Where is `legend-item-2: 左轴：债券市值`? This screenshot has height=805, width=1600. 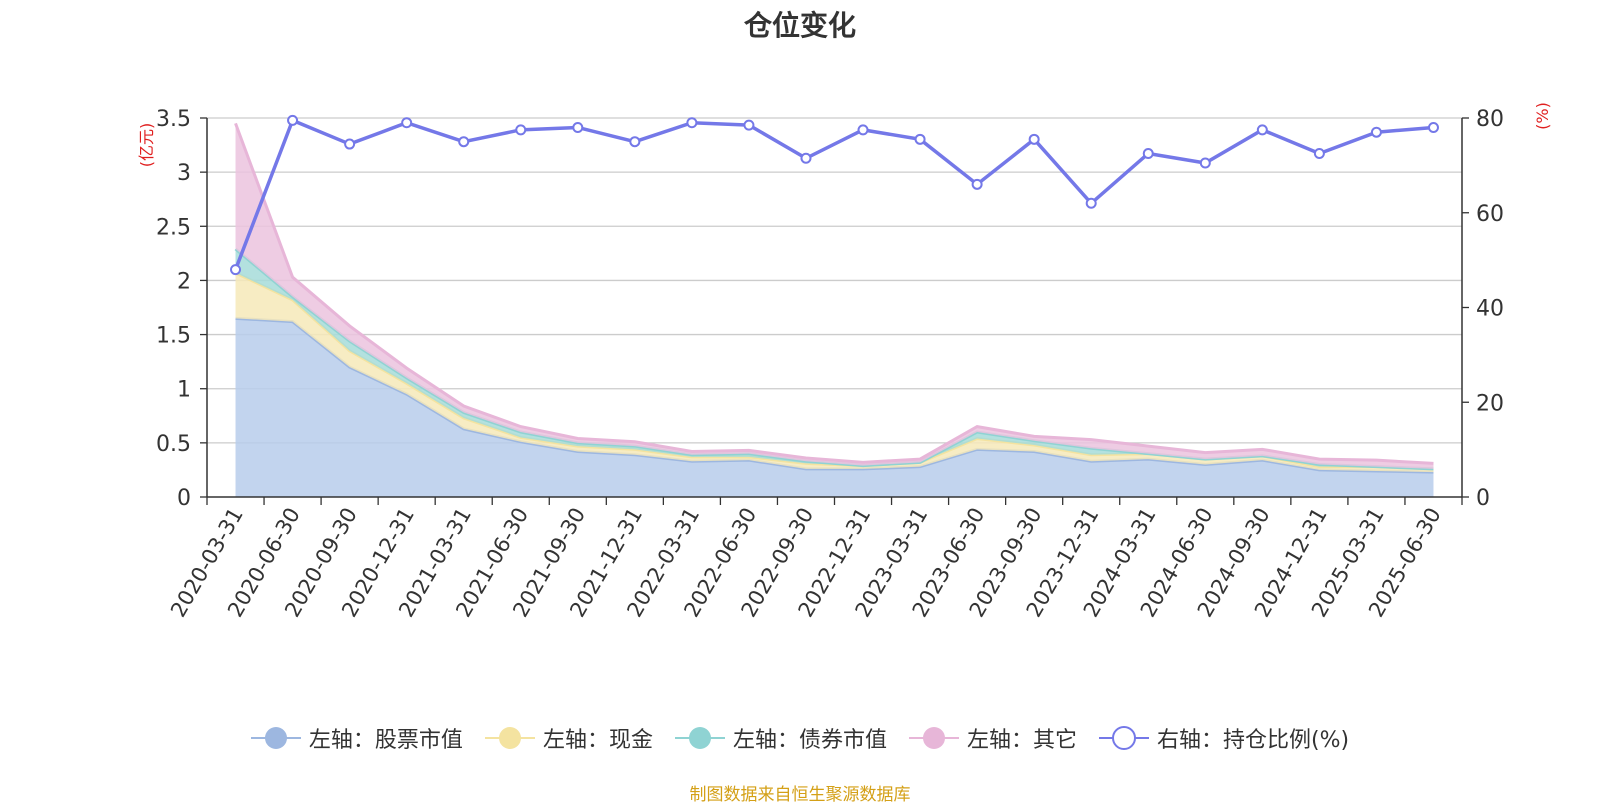 legend-item-2: 左轴：债券市值 is located at coordinates (780, 738).